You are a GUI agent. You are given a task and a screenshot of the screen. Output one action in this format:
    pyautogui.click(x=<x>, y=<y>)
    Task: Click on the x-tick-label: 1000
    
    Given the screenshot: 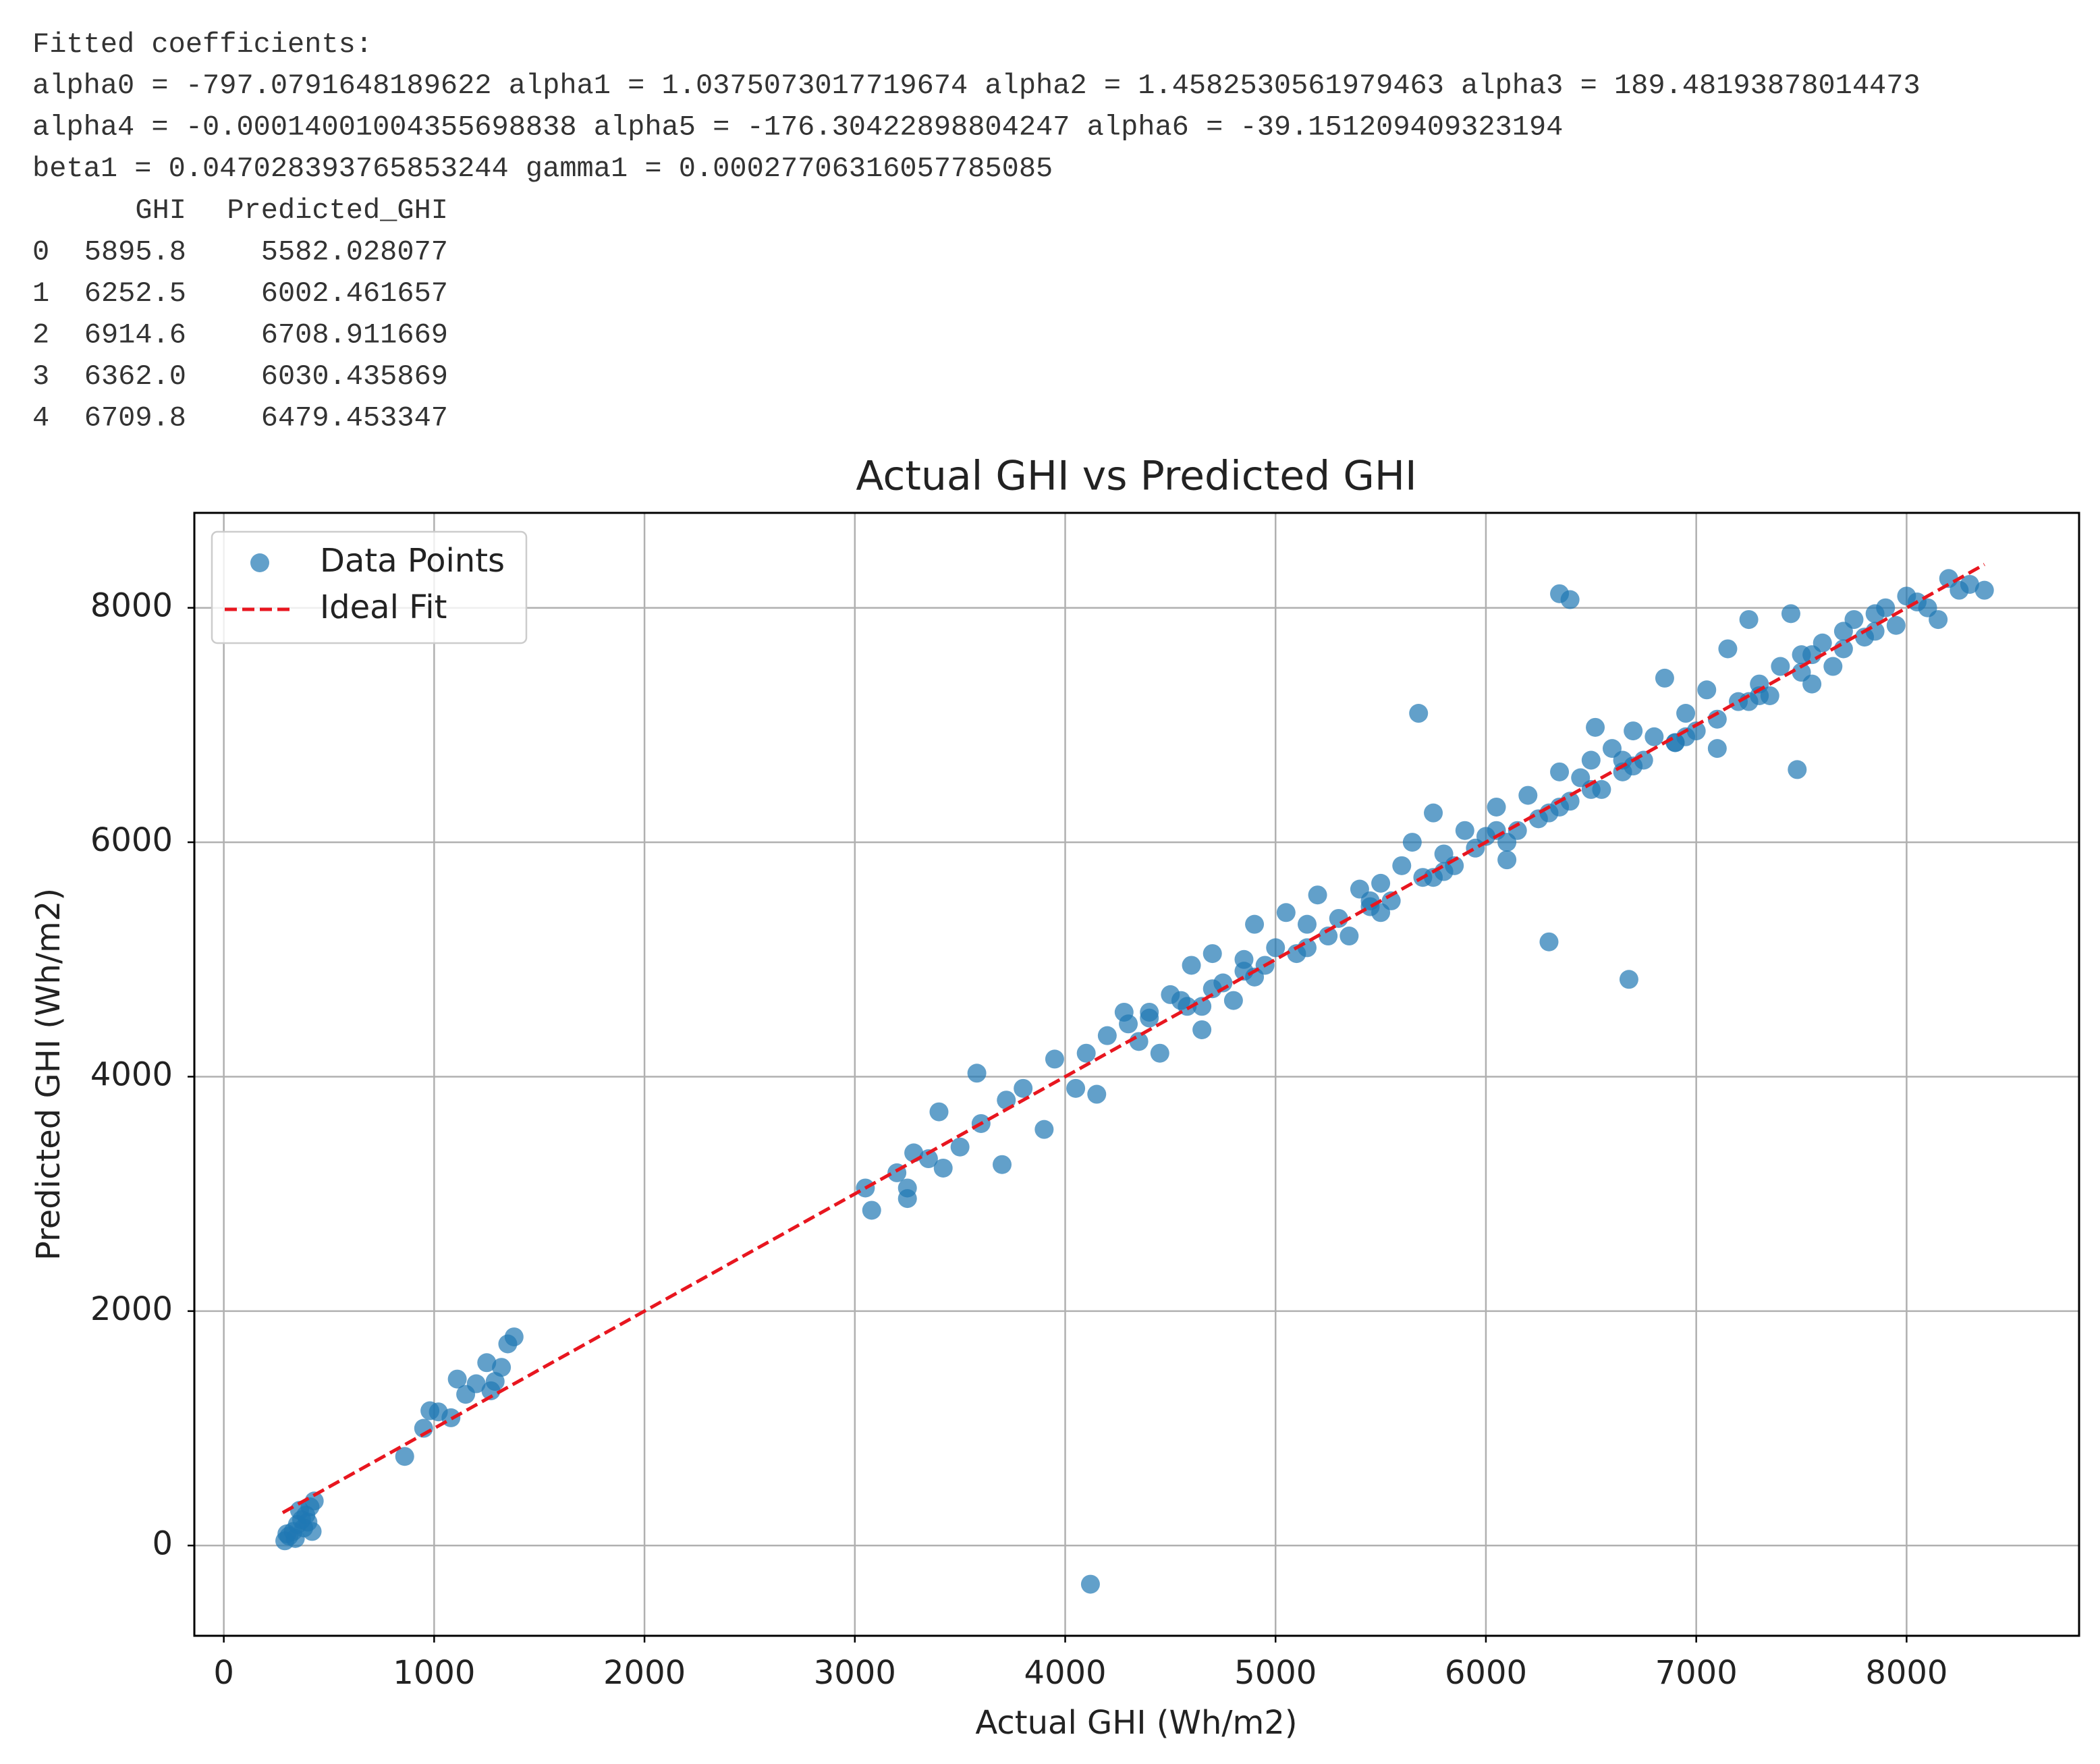 What is the action you would take?
    pyautogui.click(x=434, y=1673)
    